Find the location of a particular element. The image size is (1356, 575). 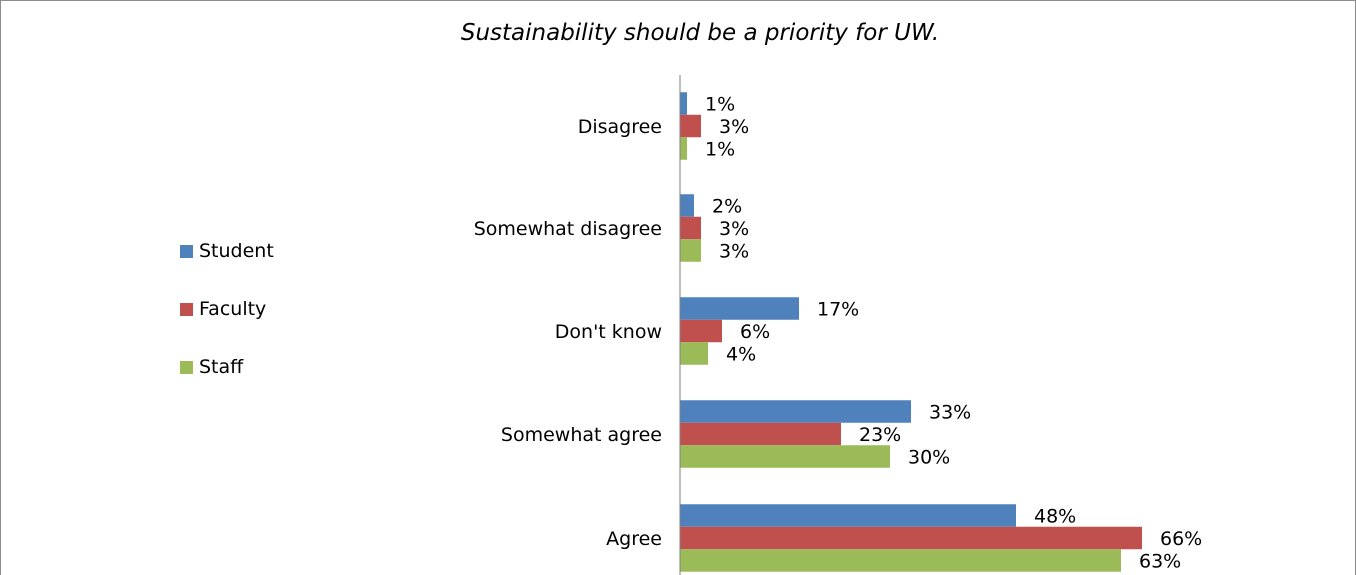

chart-legend: Student Faculty Staff is located at coordinates (227, 309).